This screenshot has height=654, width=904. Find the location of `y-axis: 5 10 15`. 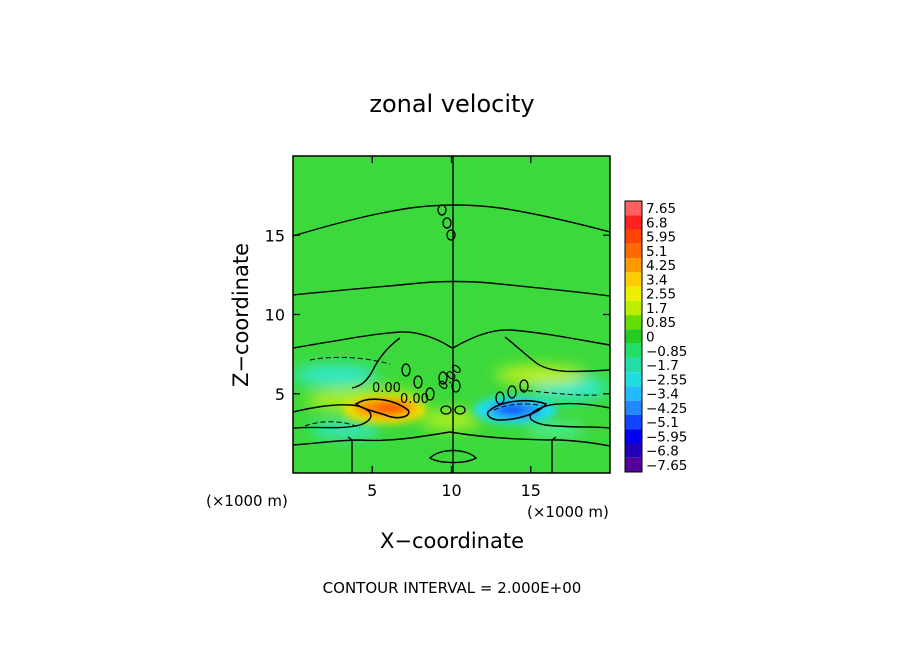

y-axis: 5 10 15 is located at coordinates (437, 315).